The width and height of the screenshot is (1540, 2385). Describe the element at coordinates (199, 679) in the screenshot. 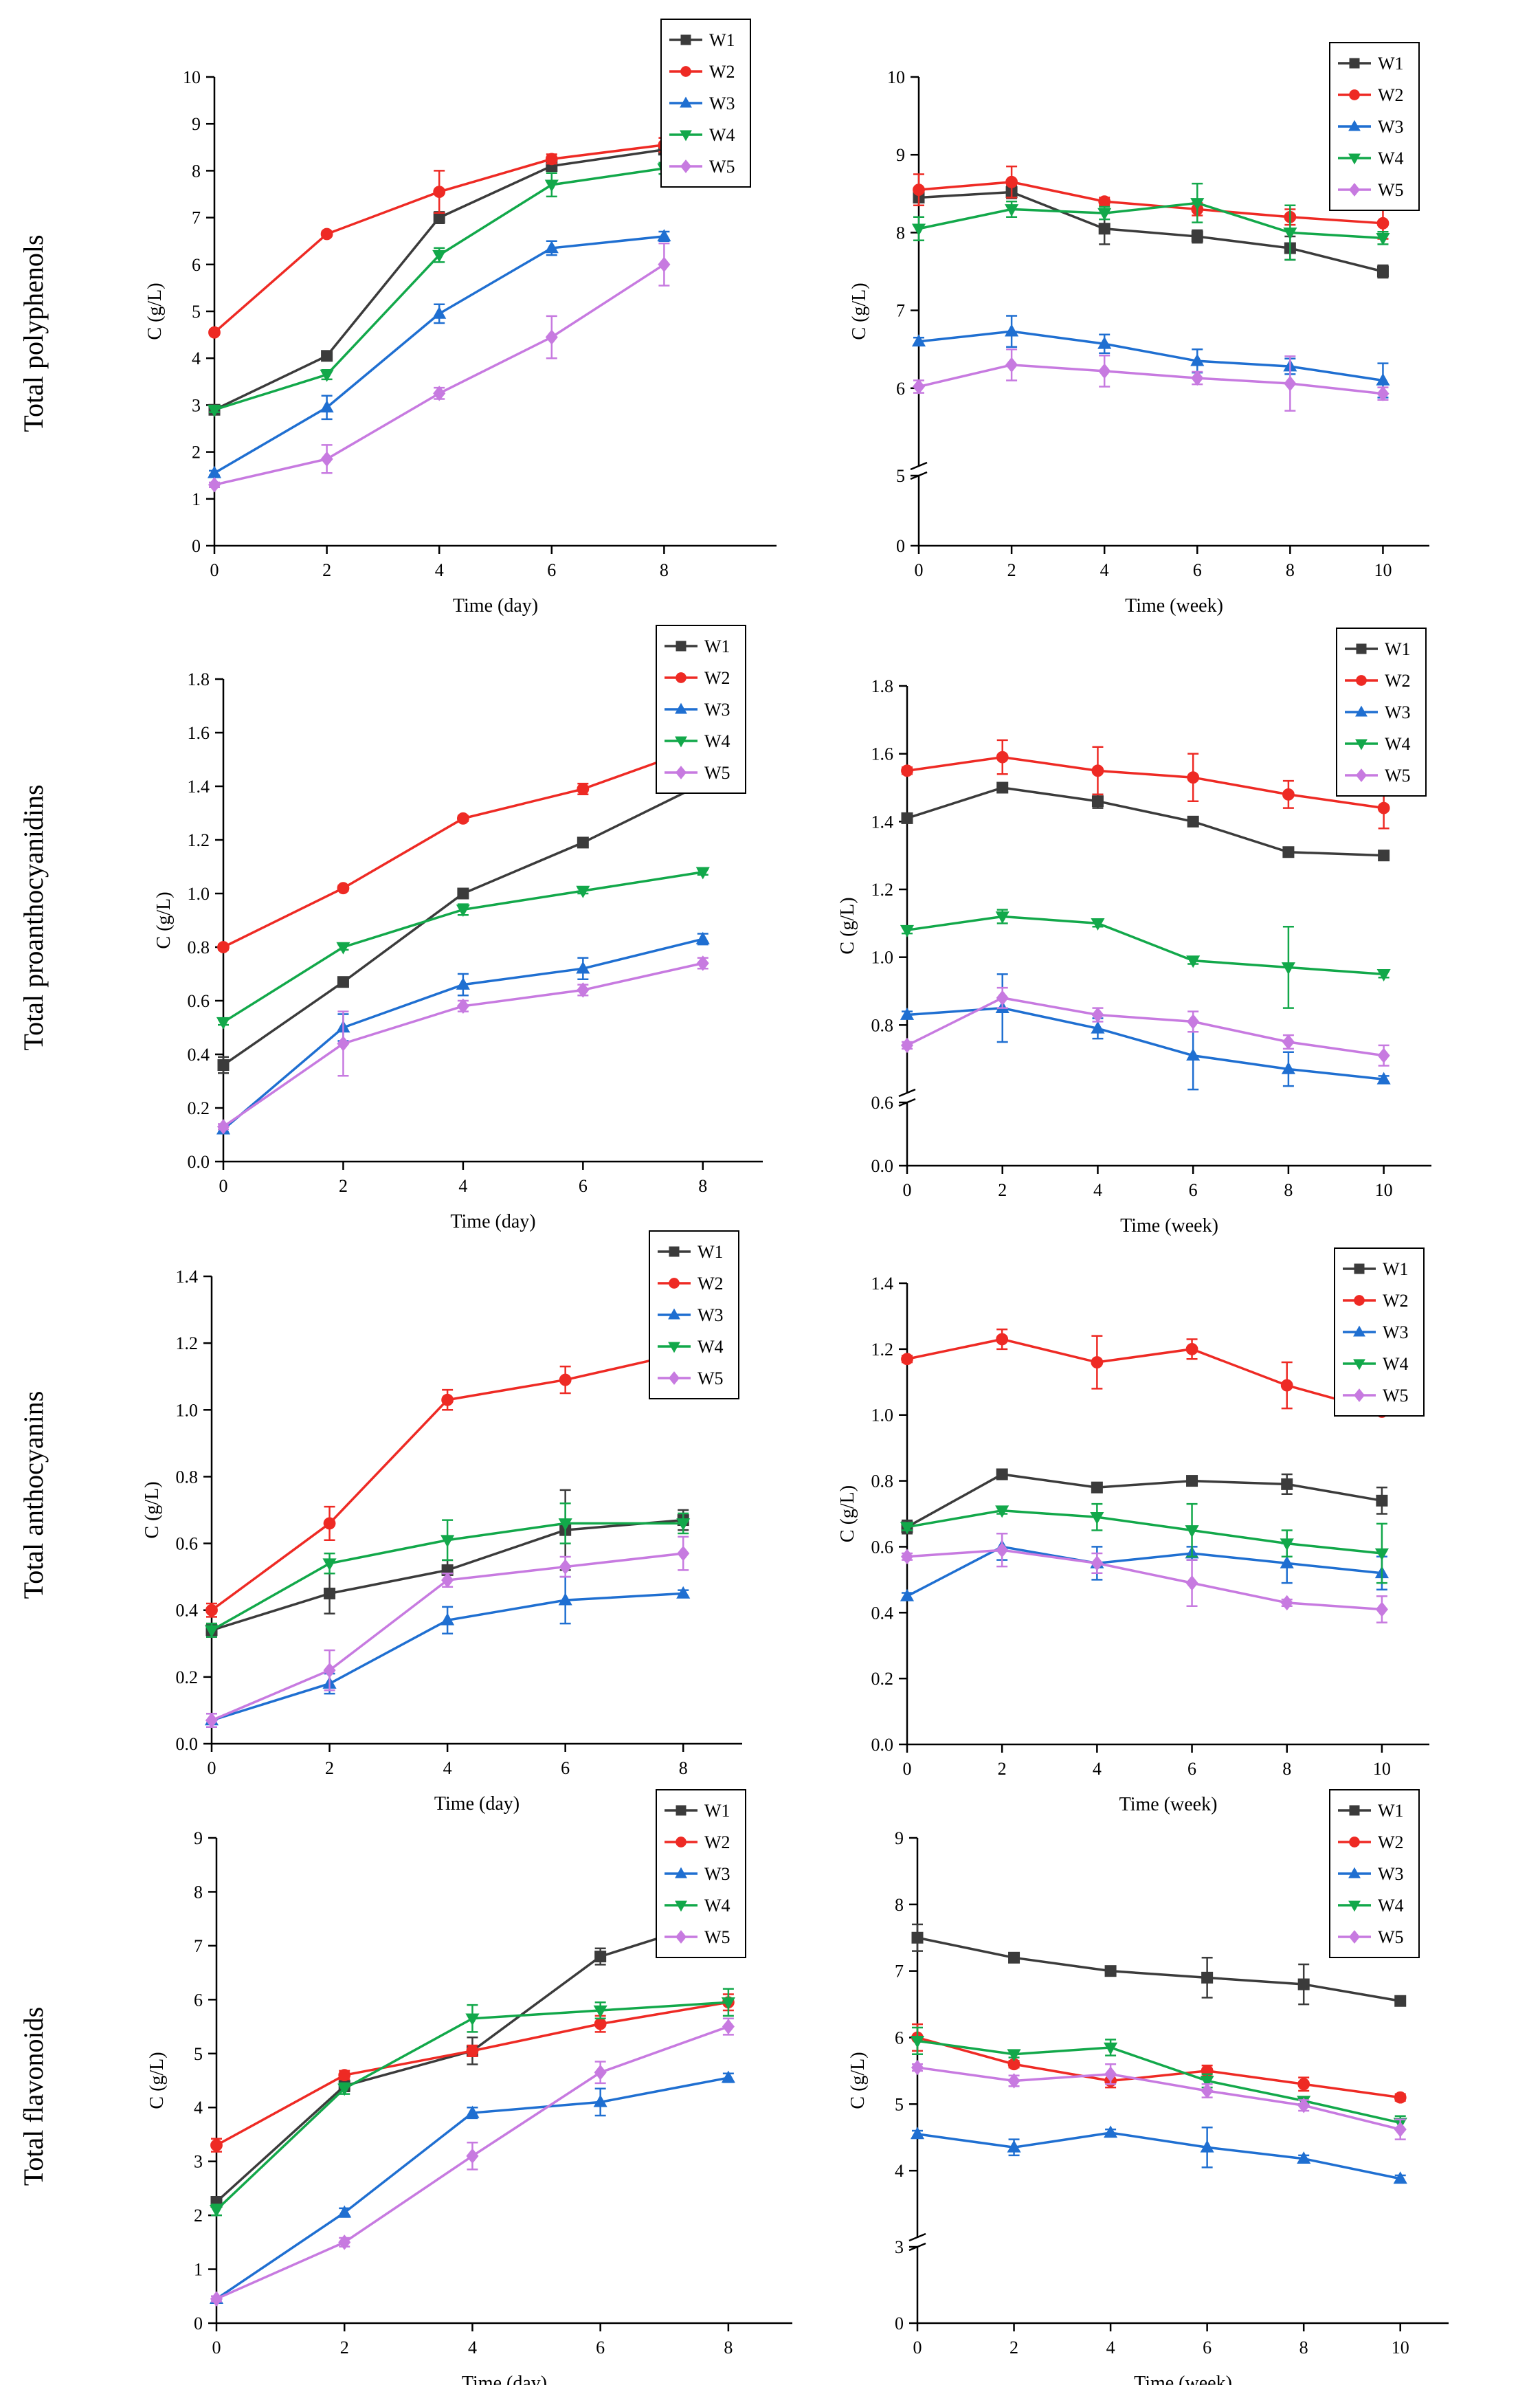

I see `y-tick-label: 1.8` at that location.